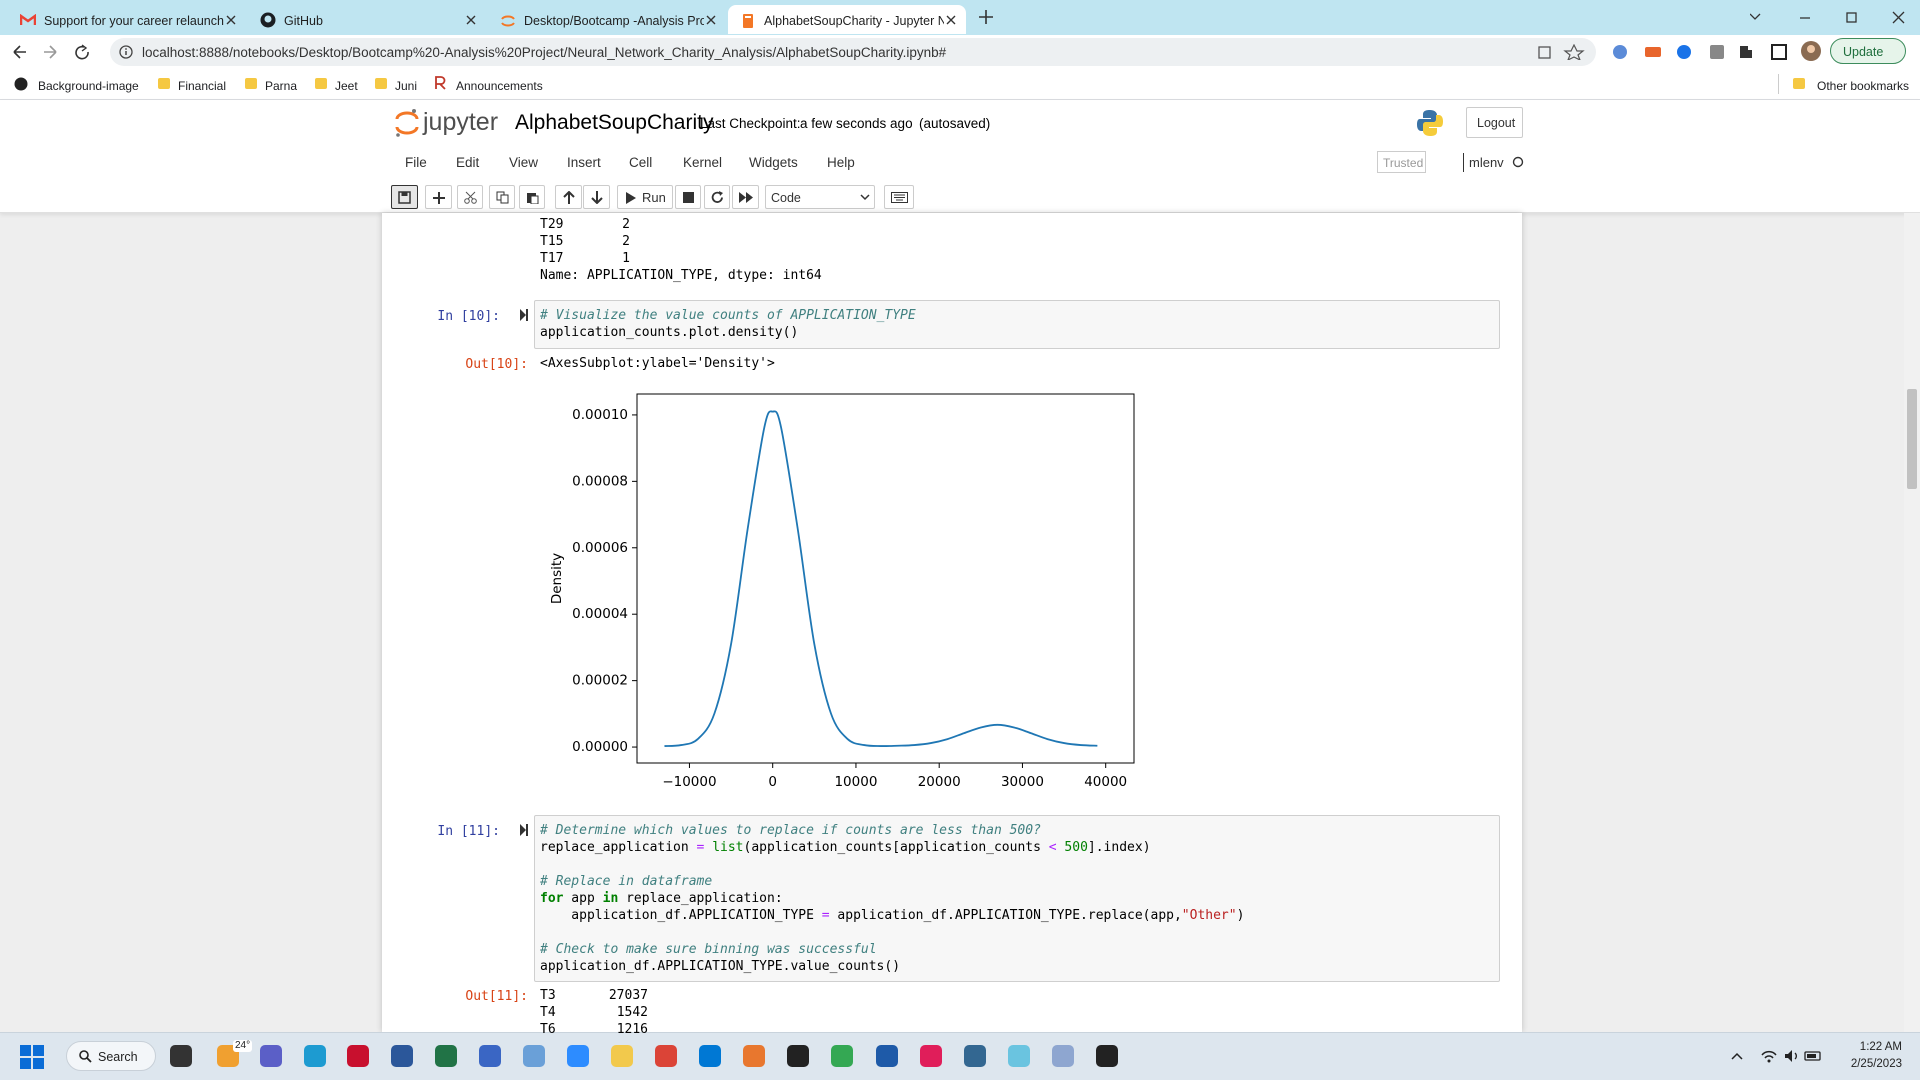  I want to click on menu-item: Edit, so click(468, 162).